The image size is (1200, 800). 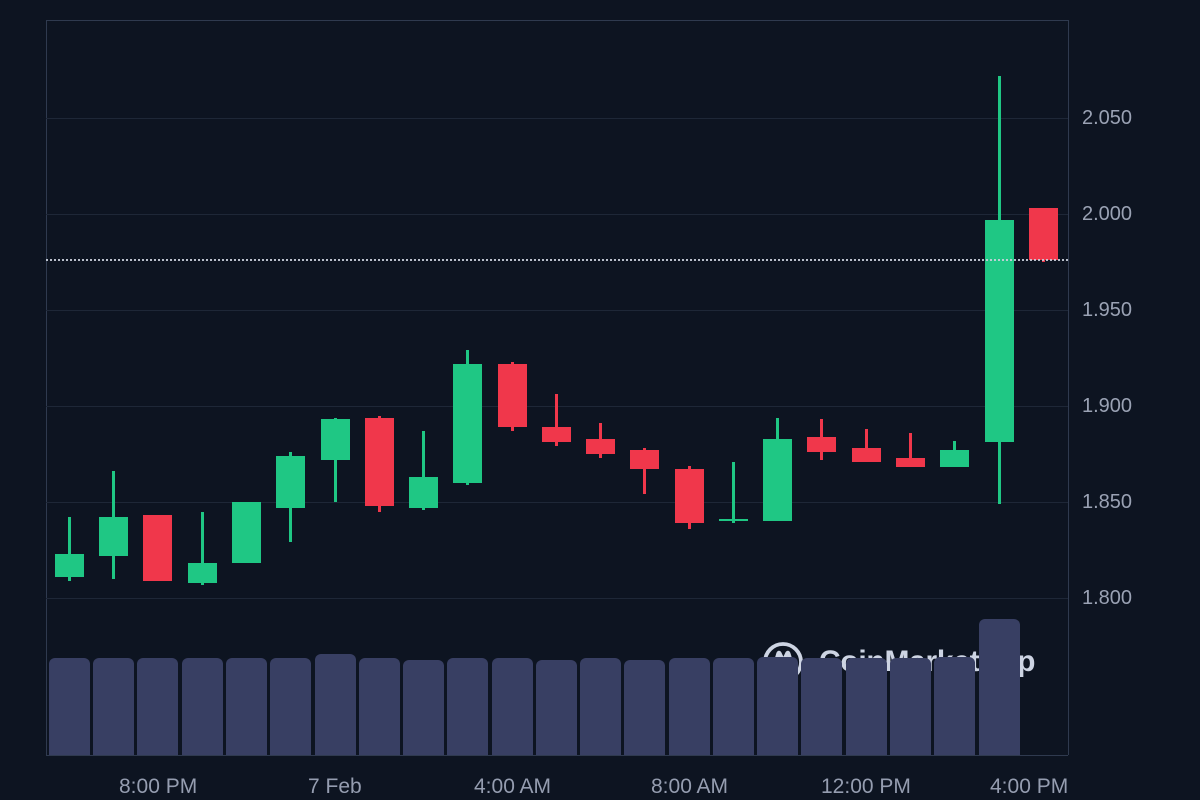 What do you see at coordinates (335, 786) in the screenshot?
I see `x-axis-label: 7 Feb` at bounding box center [335, 786].